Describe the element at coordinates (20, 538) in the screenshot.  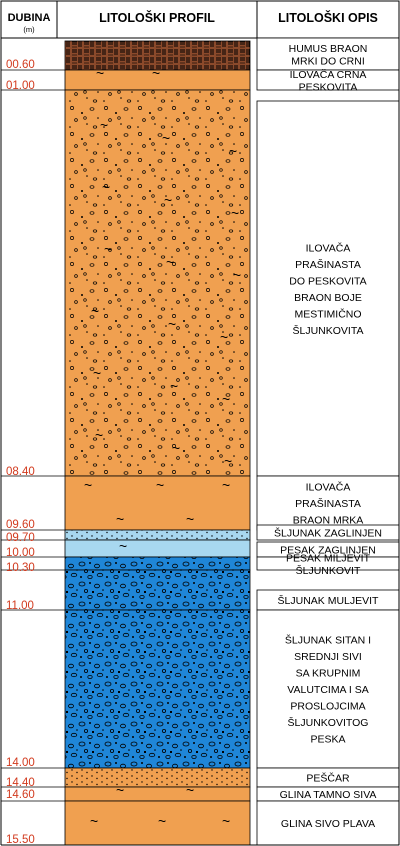
I see `depth-label: 09.70` at that location.